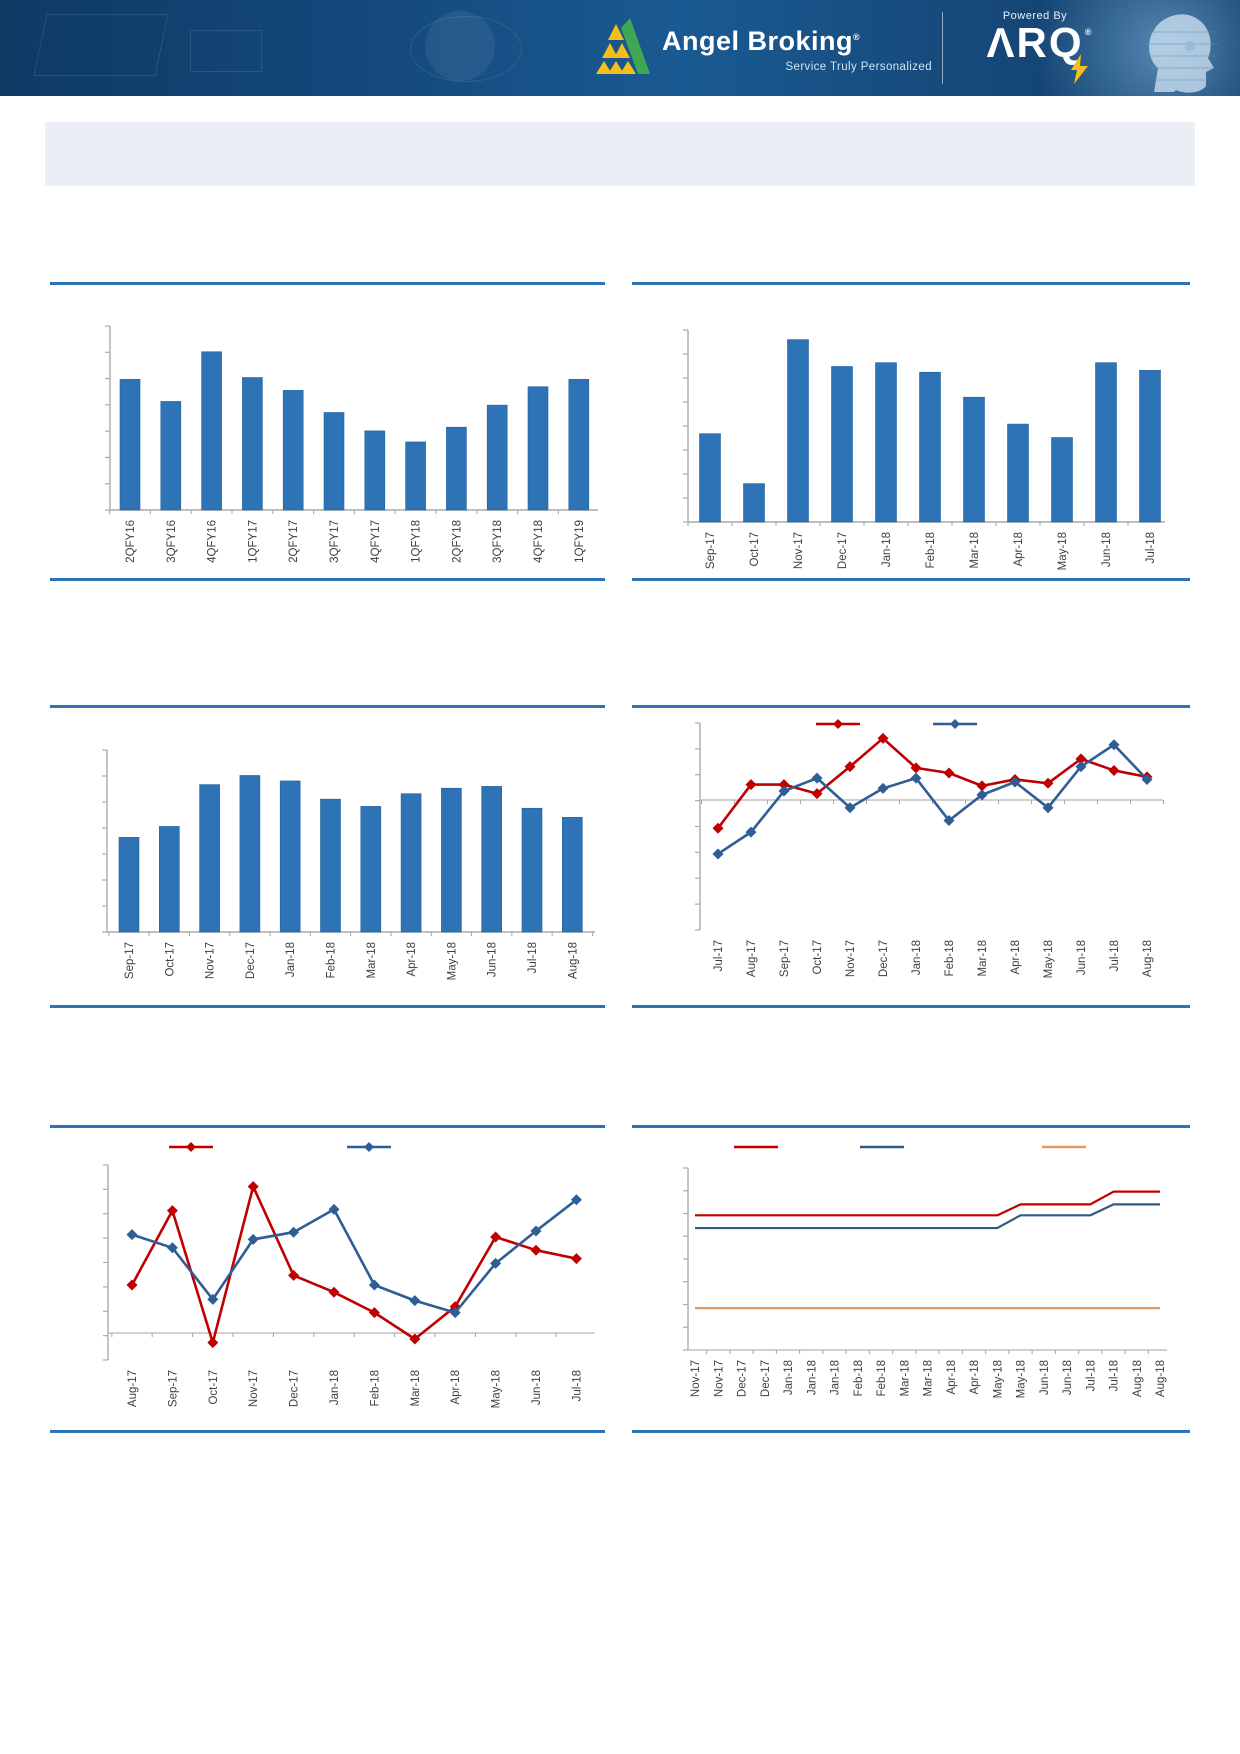 Image resolution: width=1240 pixels, height=1754 pixels. Describe the element at coordinates (335, 541) in the screenshot. I see `svg-text: 3QFY17` at that location.